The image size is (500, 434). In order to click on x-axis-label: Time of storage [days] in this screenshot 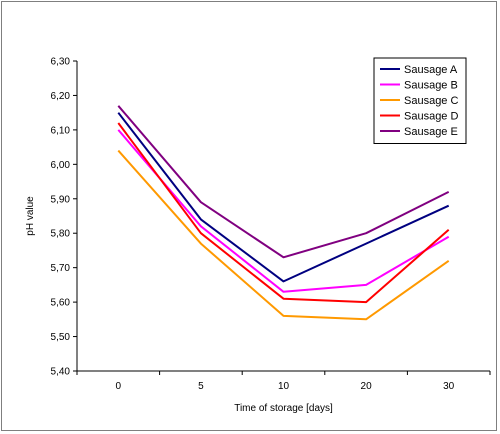, I will do `click(283, 408)`.